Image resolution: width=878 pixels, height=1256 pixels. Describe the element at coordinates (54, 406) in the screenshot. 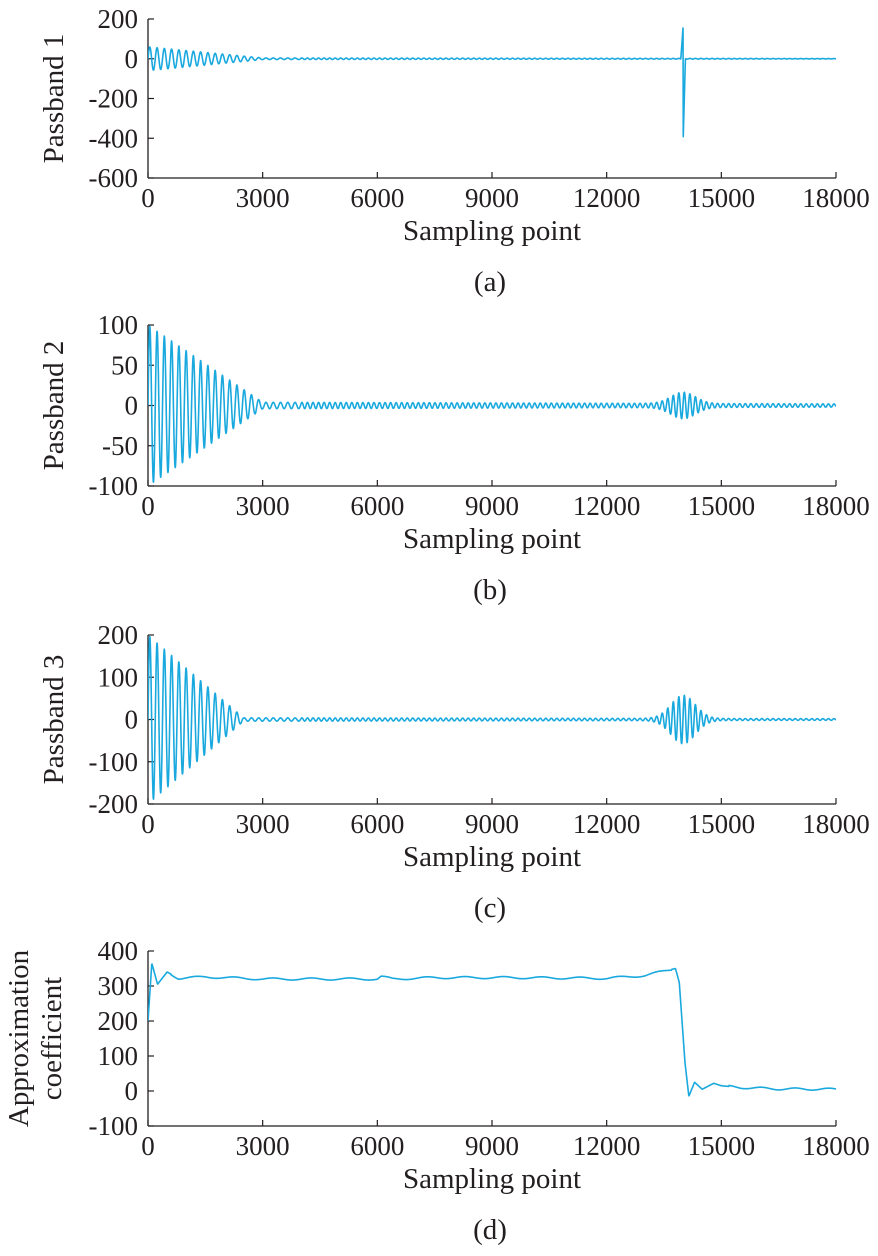

I see `y-axis-label: Passband 2` at that location.